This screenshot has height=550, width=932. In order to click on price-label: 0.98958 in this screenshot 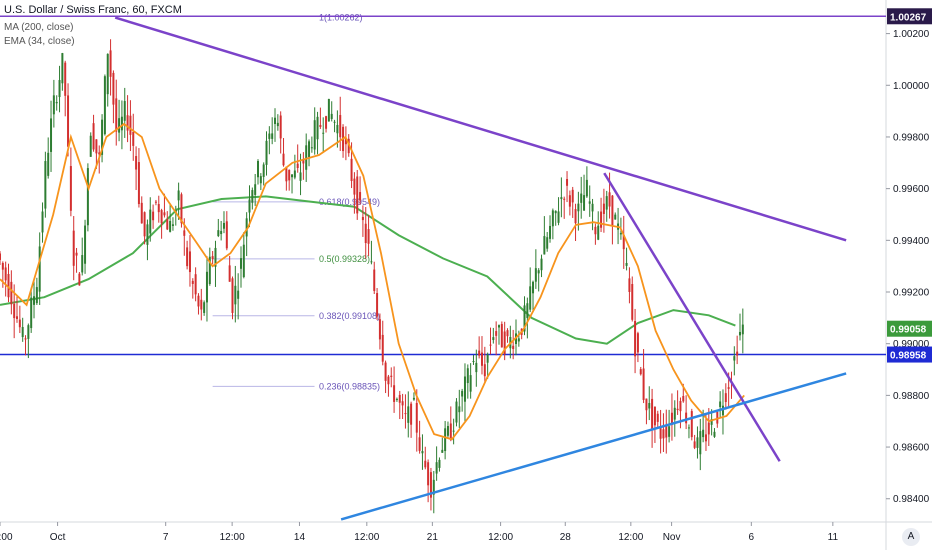, I will do `click(908, 356)`.